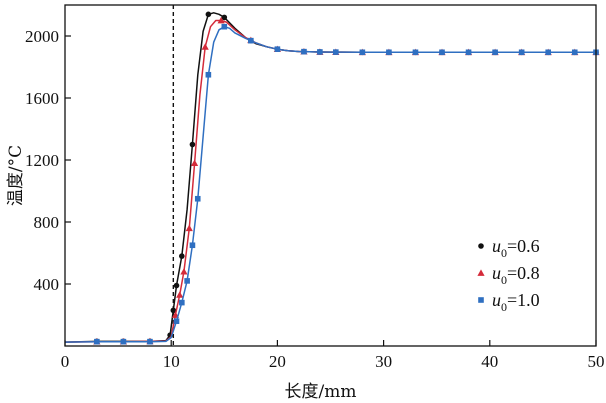 The width and height of the screenshot is (606, 403). What do you see at coordinates (516, 248) in the screenshot?
I see `legend-label: u0=0.6` at bounding box center [516, 248].